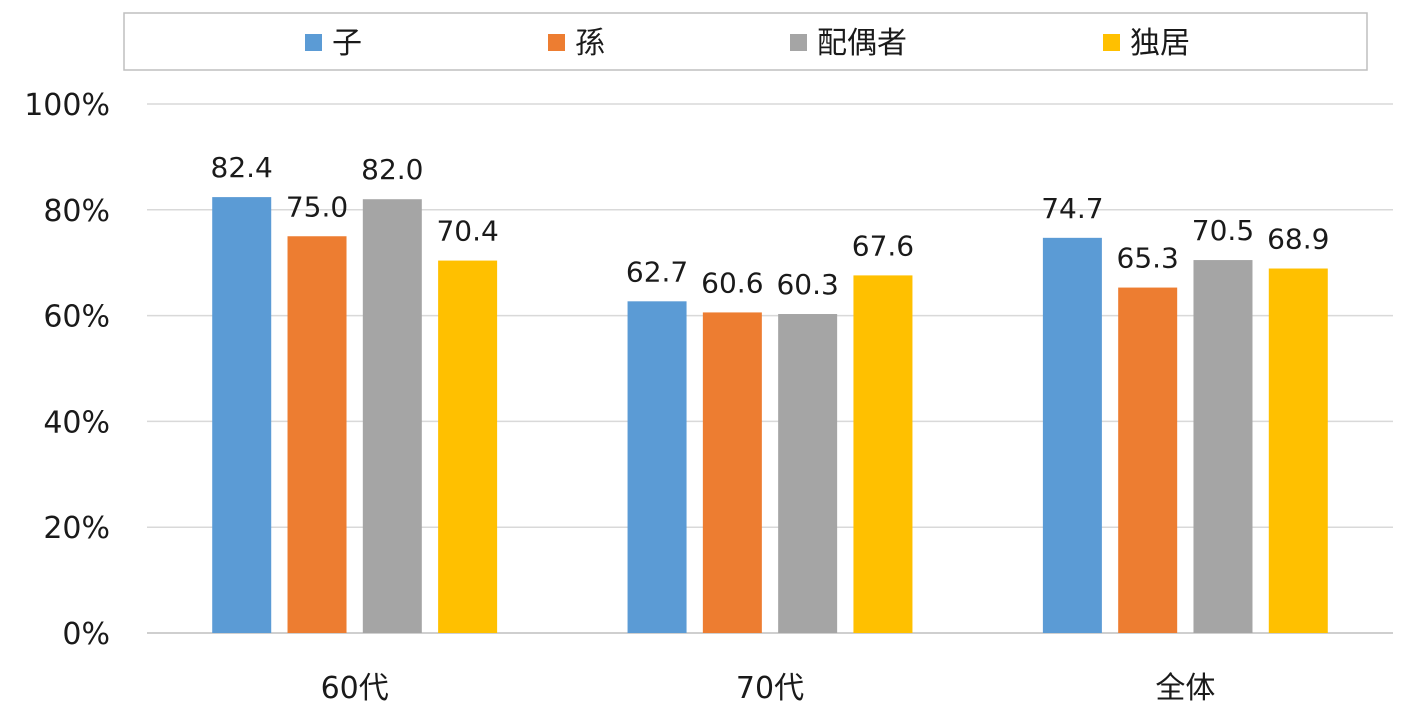 This screenshot has height=728, width=1420. I want to click on legend-label: 配偶者, so click(862, 43).